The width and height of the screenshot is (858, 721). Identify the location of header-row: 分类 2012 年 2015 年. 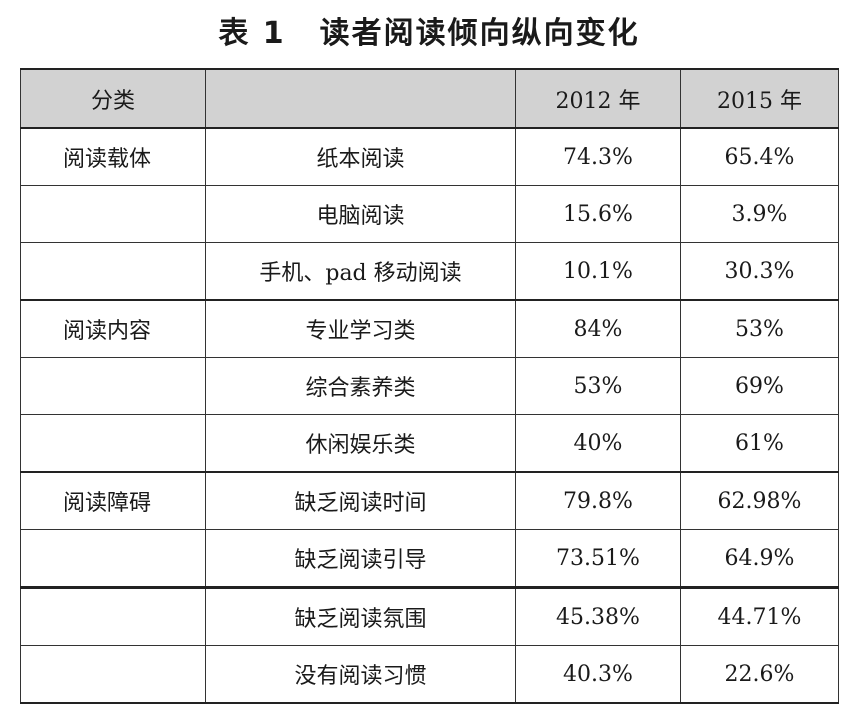
(429, 98).